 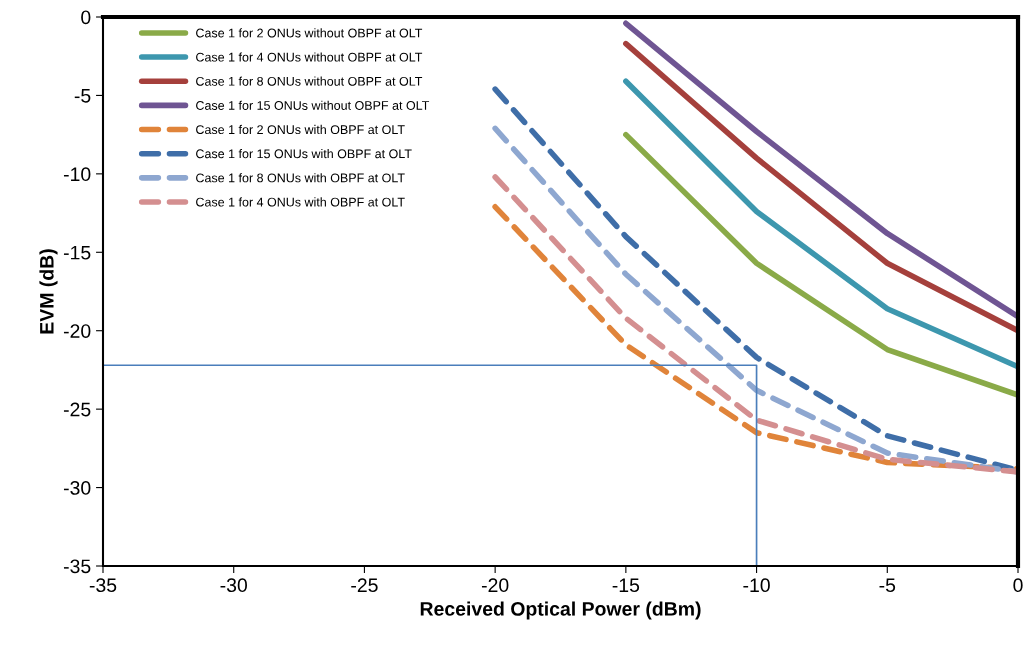 What do you see at coordinates (756, 585) in the screenshot?
I see `x-tick-label: -10` at bounding box center [756, 585].